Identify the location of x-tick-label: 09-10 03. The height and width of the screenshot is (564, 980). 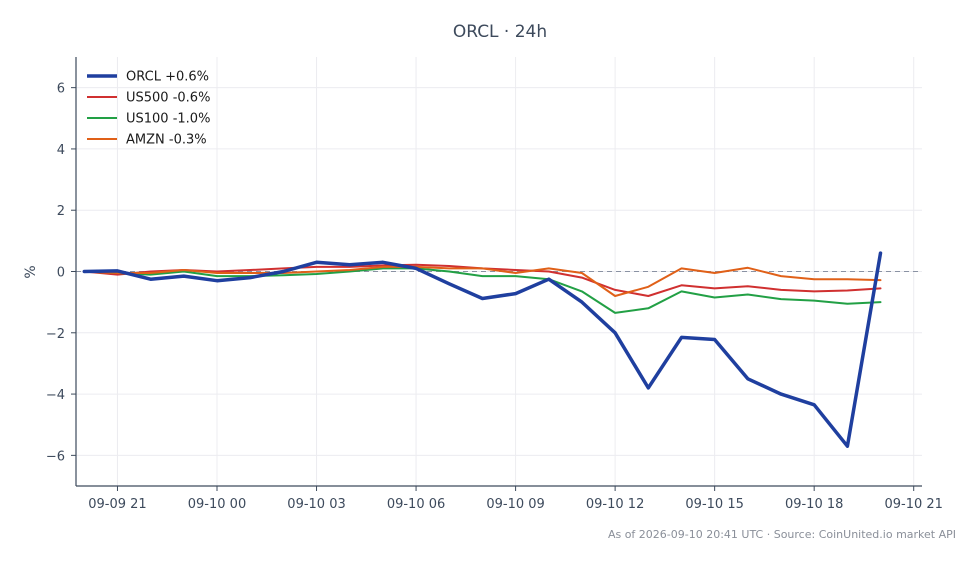
(316, 504).